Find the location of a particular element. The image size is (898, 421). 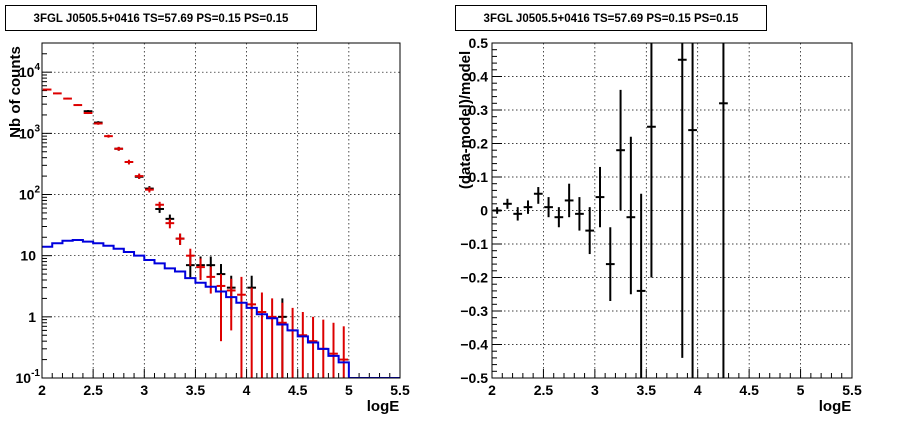

y-tick-label: 10² is located at coordinates (30, 194).